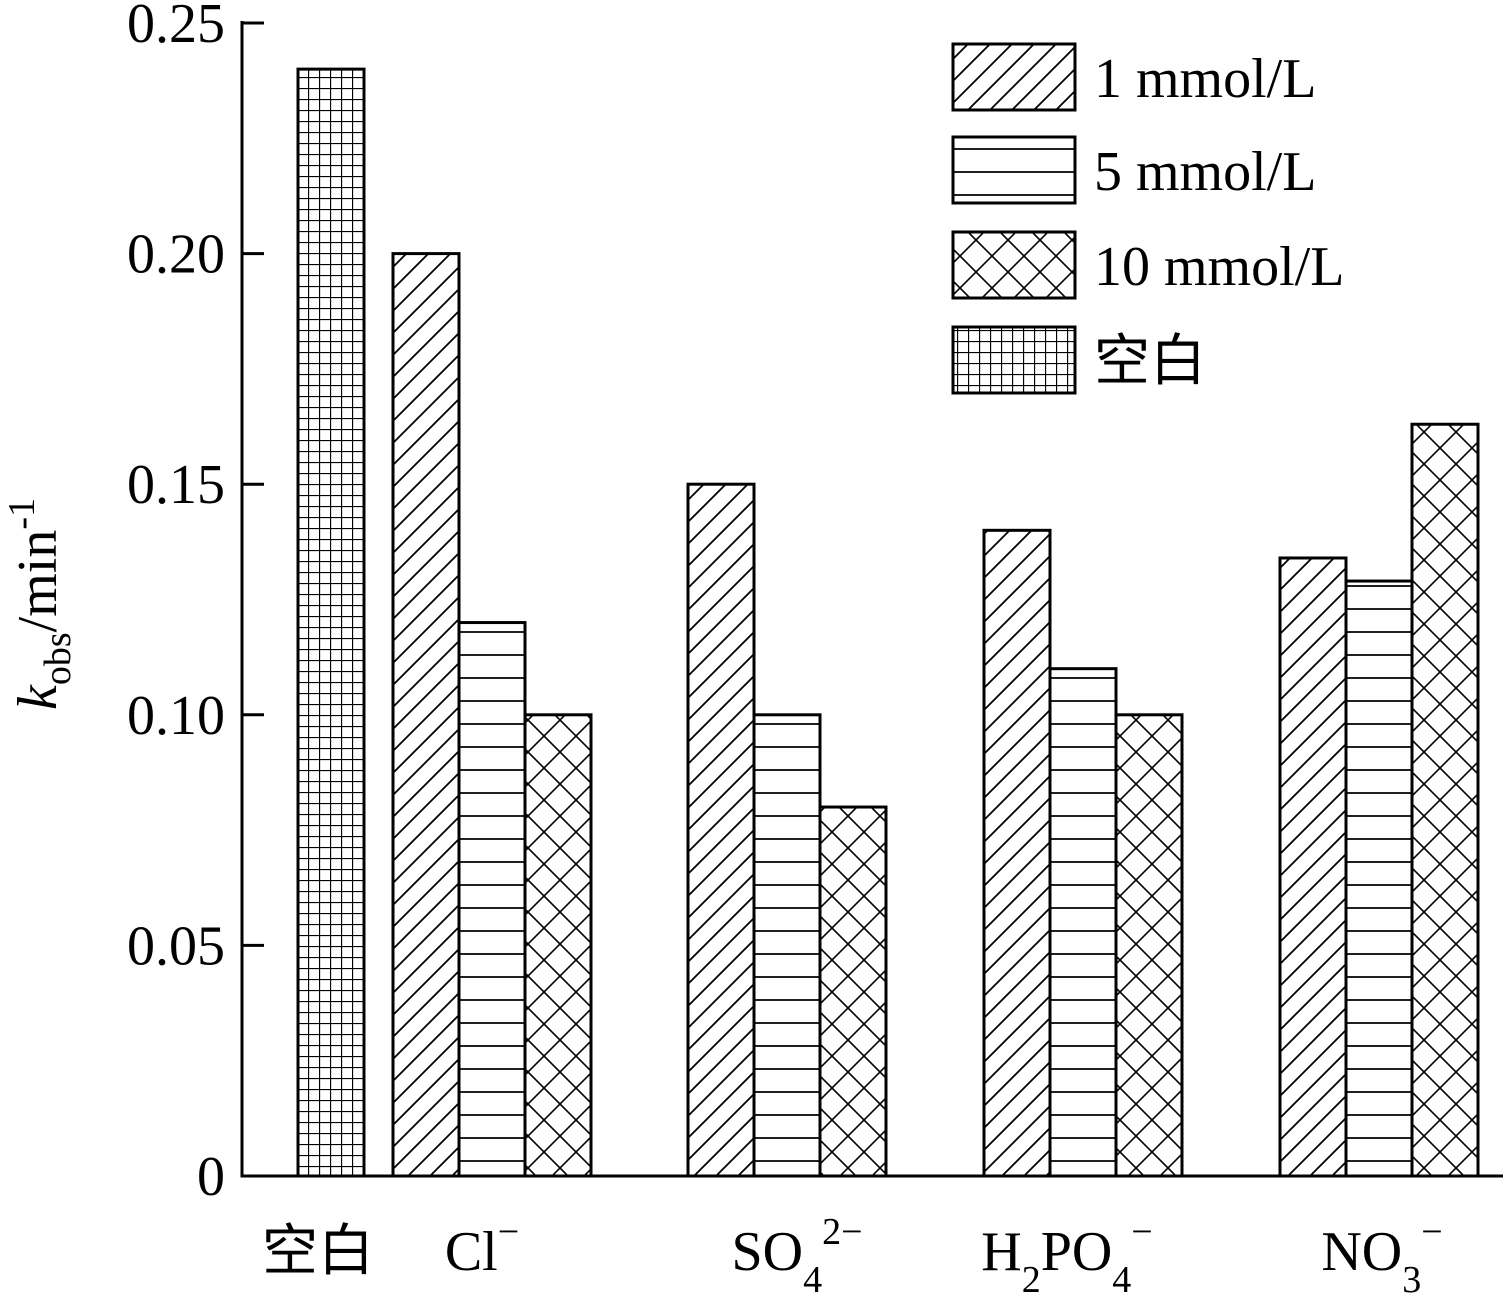  Describe the element at coordinates (1205, 172) in the screenshot. I see `legend-label: 5 mmol/L` at that location.